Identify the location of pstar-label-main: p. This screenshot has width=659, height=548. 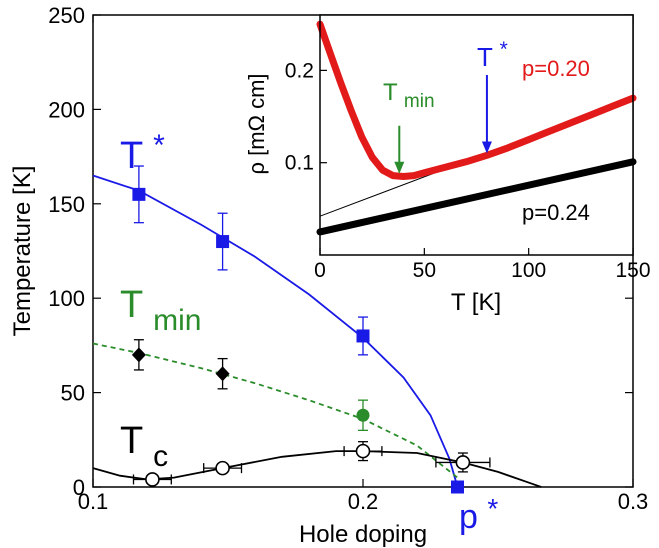
(468, 517).